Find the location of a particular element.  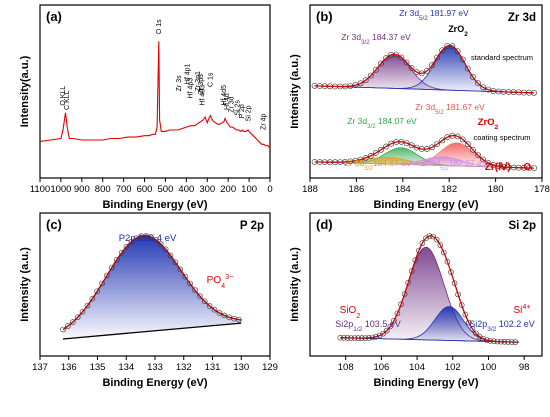

x-tick-label: 98 is located at coordinates (524, 367).